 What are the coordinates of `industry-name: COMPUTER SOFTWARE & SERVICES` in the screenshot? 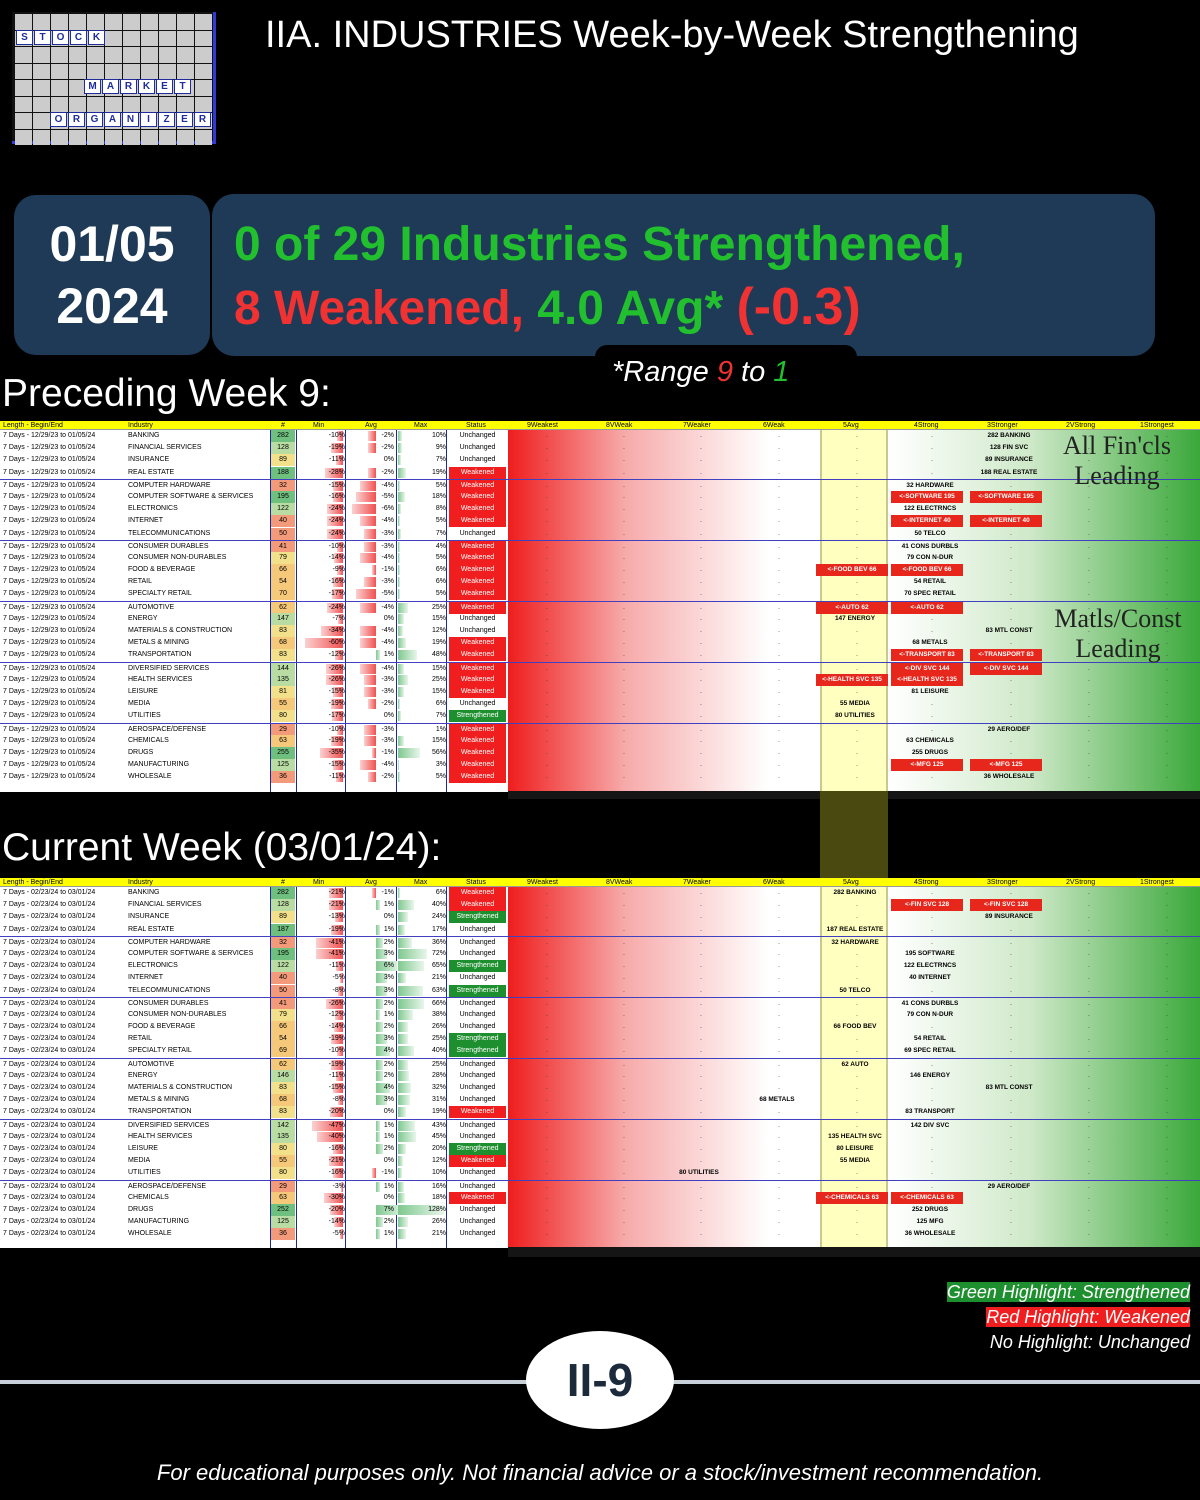 It's located at (191, 953).